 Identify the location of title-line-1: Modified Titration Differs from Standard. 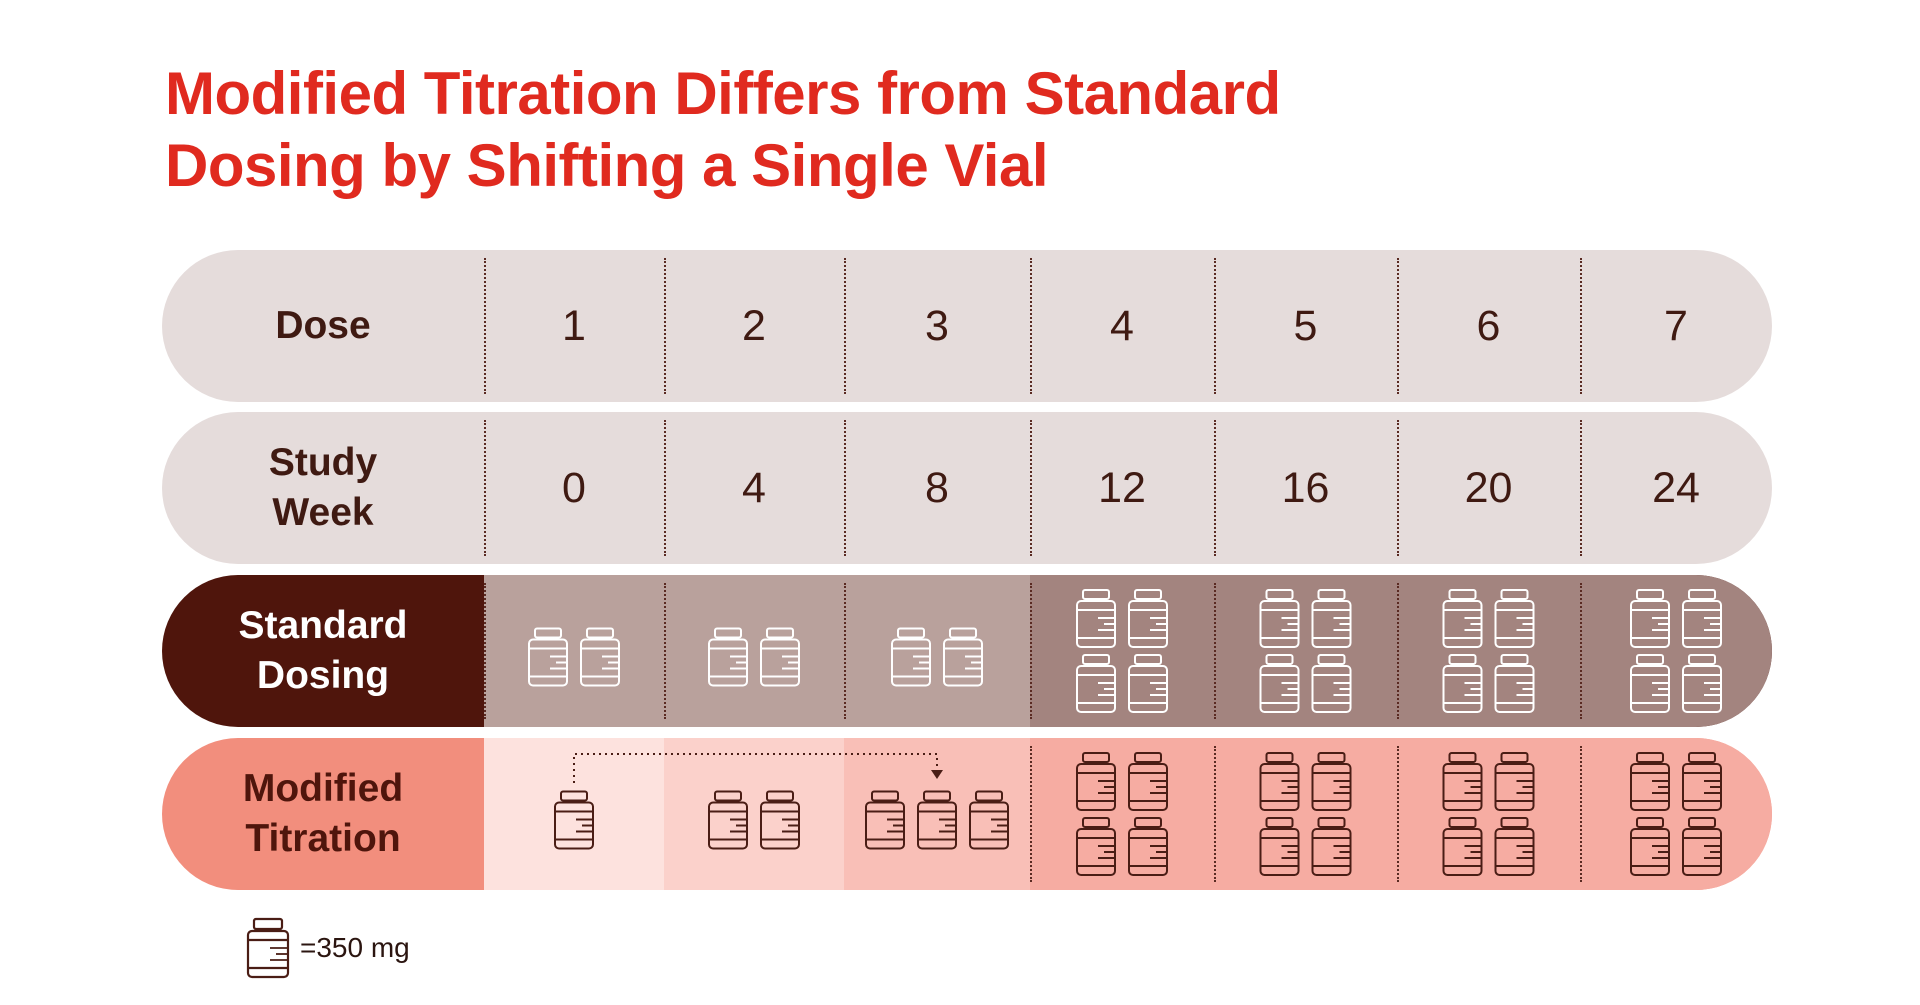
(723, 93).